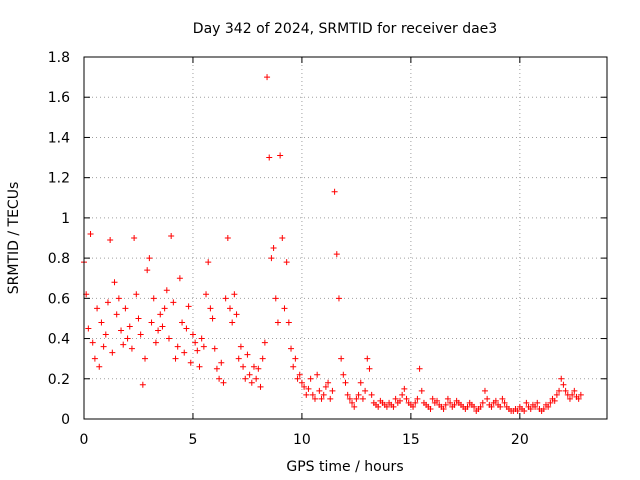 The height and width of the screenshot is (480, 640). What do you see at coordinates (59, 138) in the screenshot?
I see `y-tick-label: 1.4` at bounding box center [59, 138].